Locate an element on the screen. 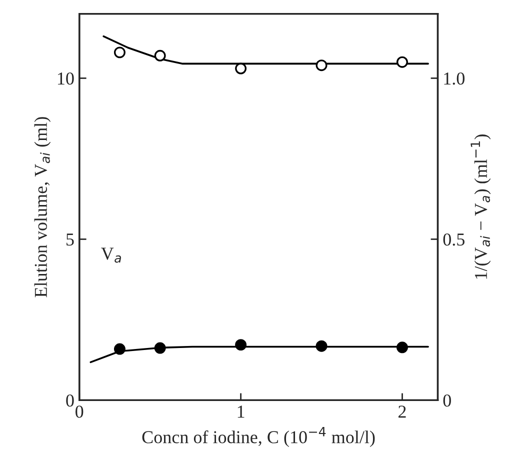  y2-axis-title: 1/(V$_{ai}$ − V$_{a}$) (ml$^{−1}$) is located at coordinates (480, 206).